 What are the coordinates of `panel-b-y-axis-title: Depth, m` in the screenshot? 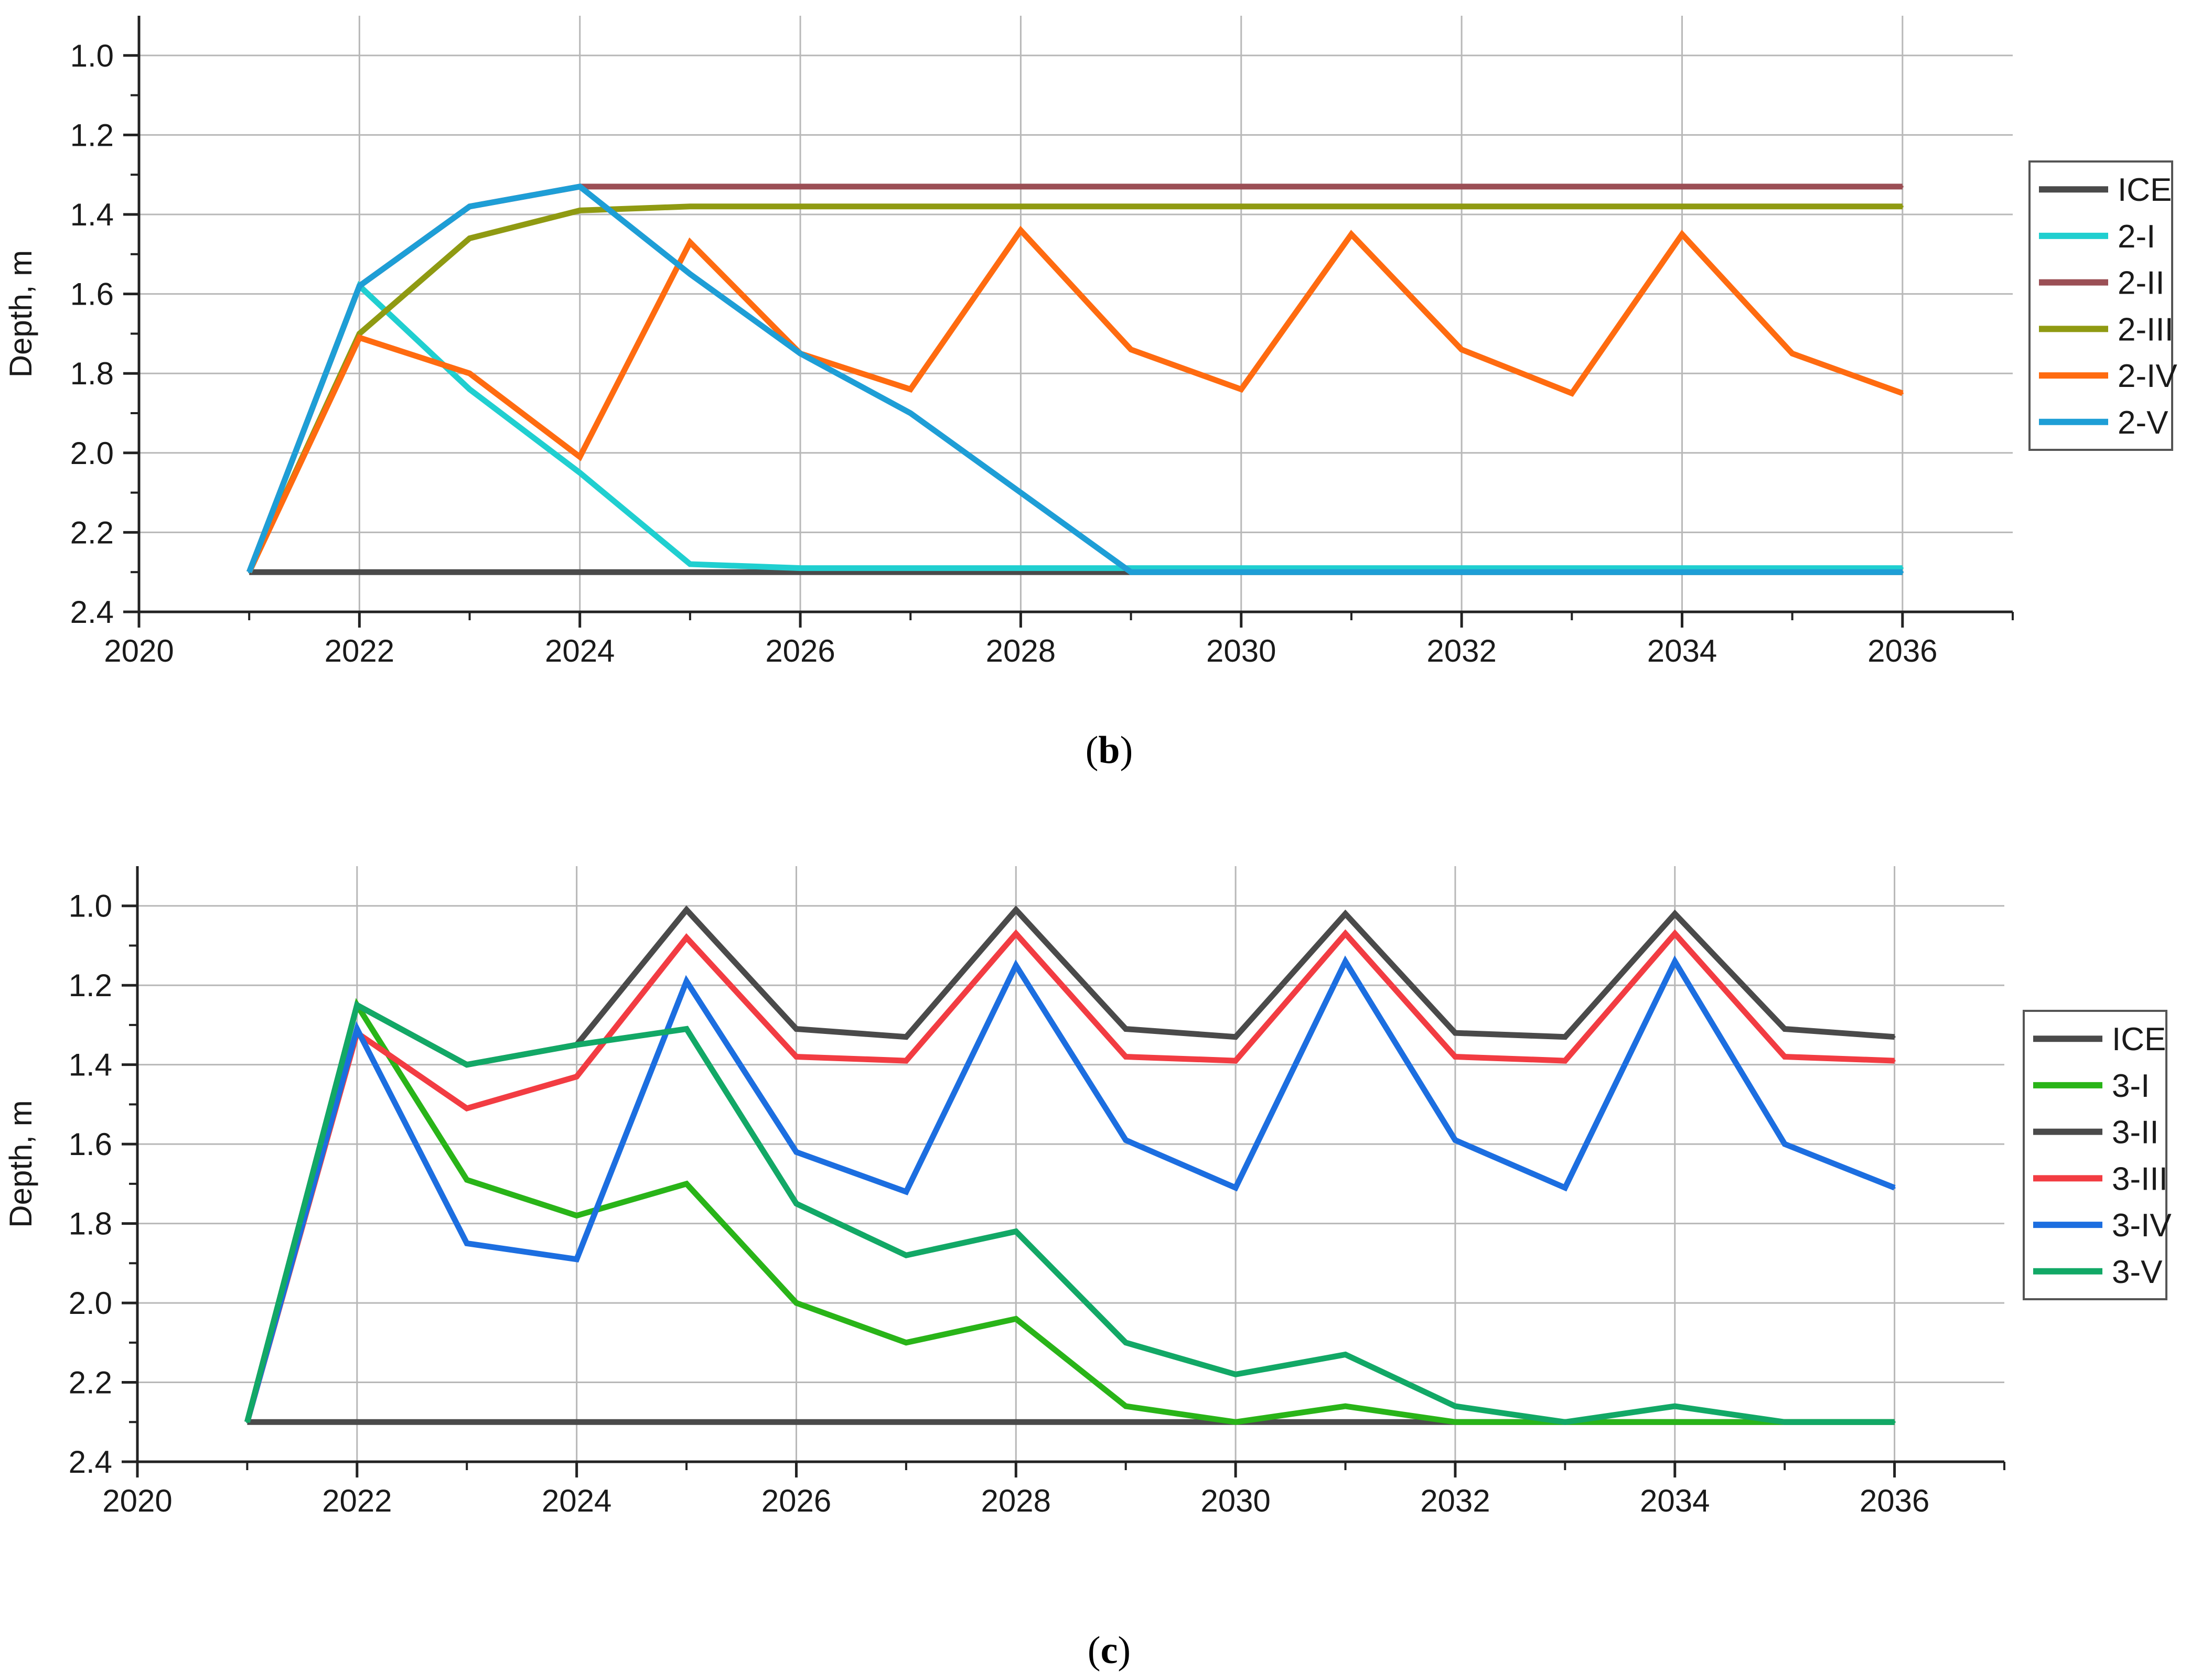 It's located at (20, 313).